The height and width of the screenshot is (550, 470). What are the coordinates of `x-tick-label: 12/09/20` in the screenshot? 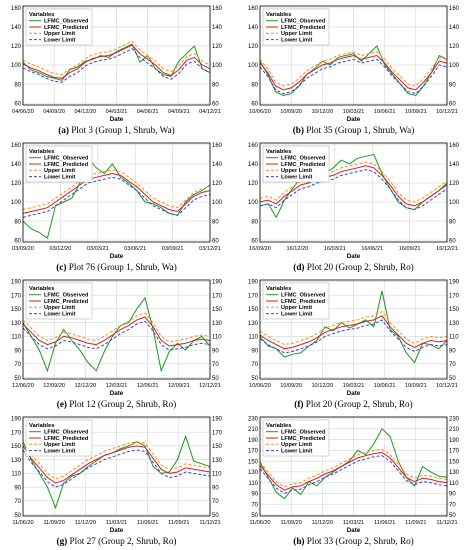 It's located at (54, 386).